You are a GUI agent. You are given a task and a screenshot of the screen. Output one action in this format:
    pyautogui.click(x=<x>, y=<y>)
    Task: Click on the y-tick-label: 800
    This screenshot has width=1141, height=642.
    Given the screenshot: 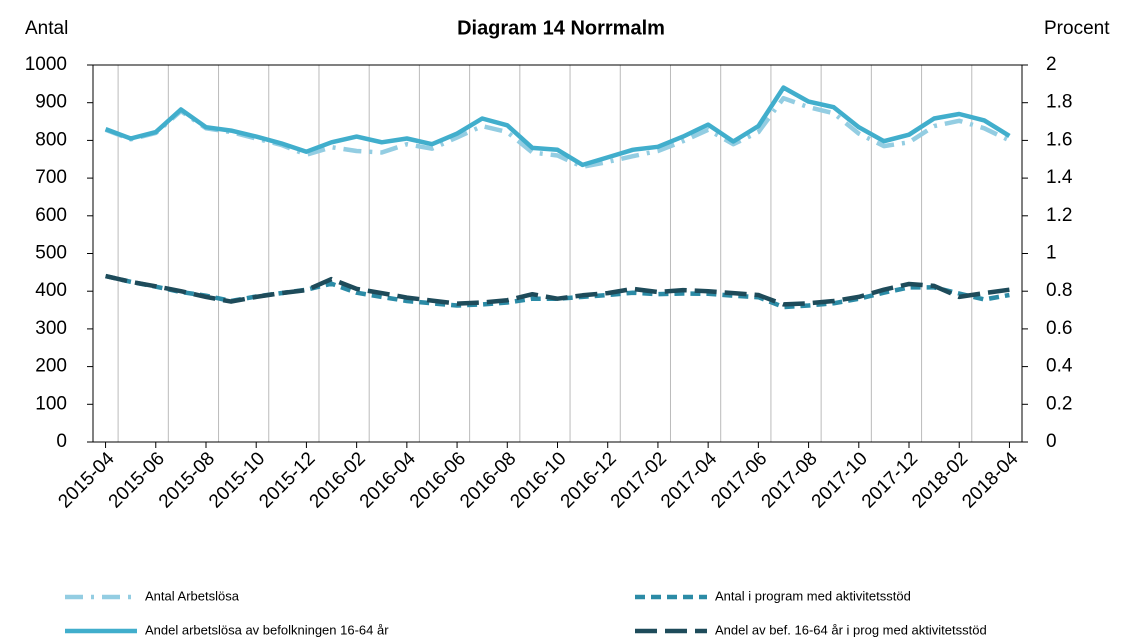 What is the action you would take?
    pyautogui.click(x=51, y=139)
    